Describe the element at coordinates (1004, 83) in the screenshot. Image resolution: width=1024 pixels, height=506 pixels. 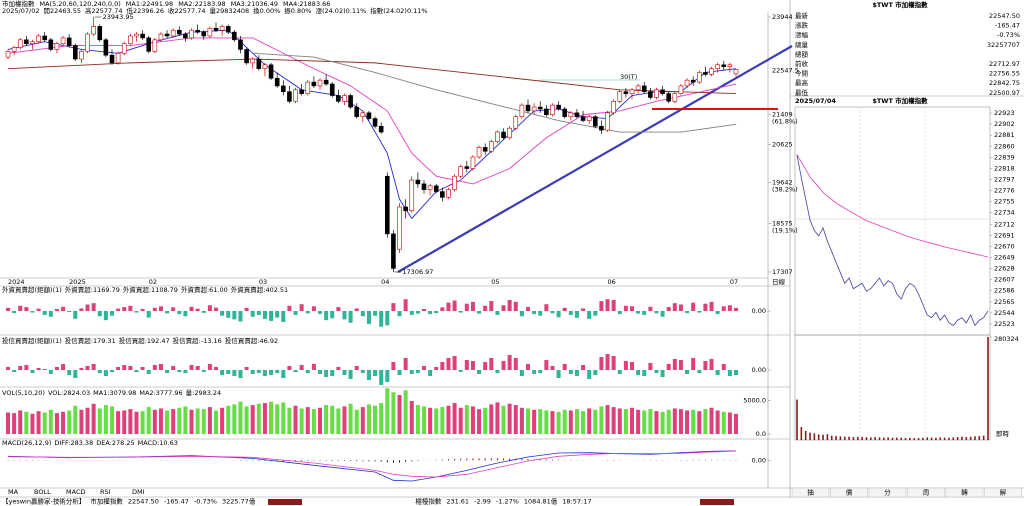
I see `quote-value: 22842.75` at that location.